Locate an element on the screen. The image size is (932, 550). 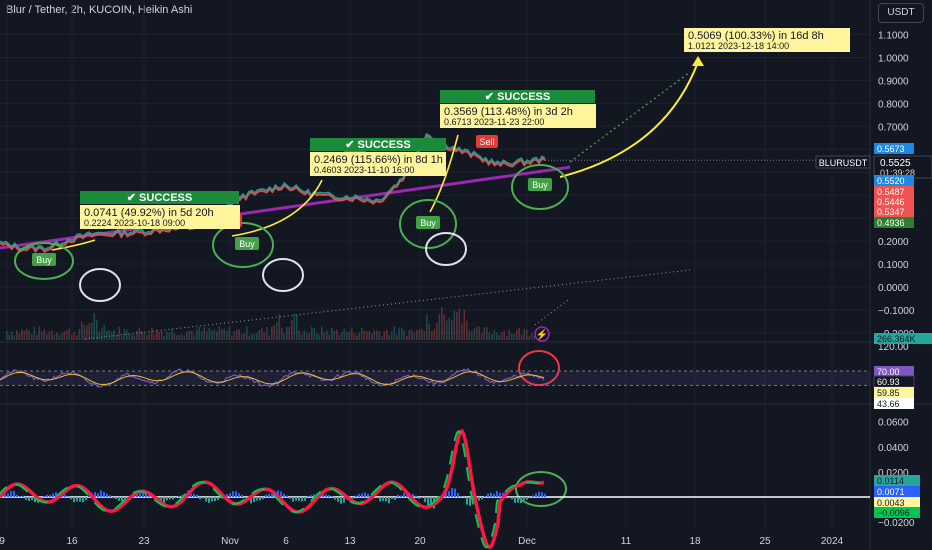
rsi-signal-line is located at coordinates (272, 378).